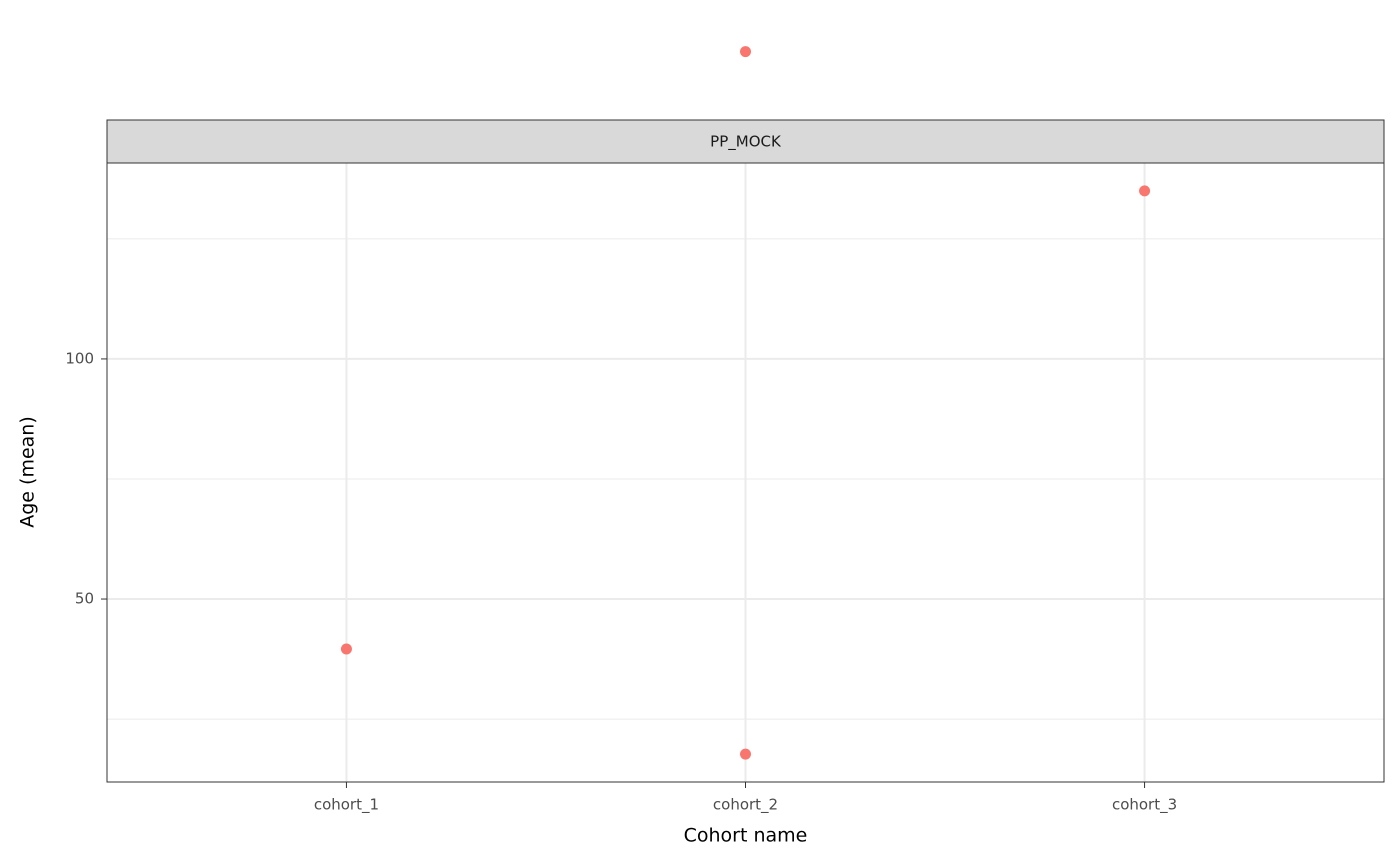 This screenshot has width=1400, height=866. What do you see at coordinates (84, 599) in the screenshot?
I see `y-tick-label: 50` at bounding box center [84, 599].